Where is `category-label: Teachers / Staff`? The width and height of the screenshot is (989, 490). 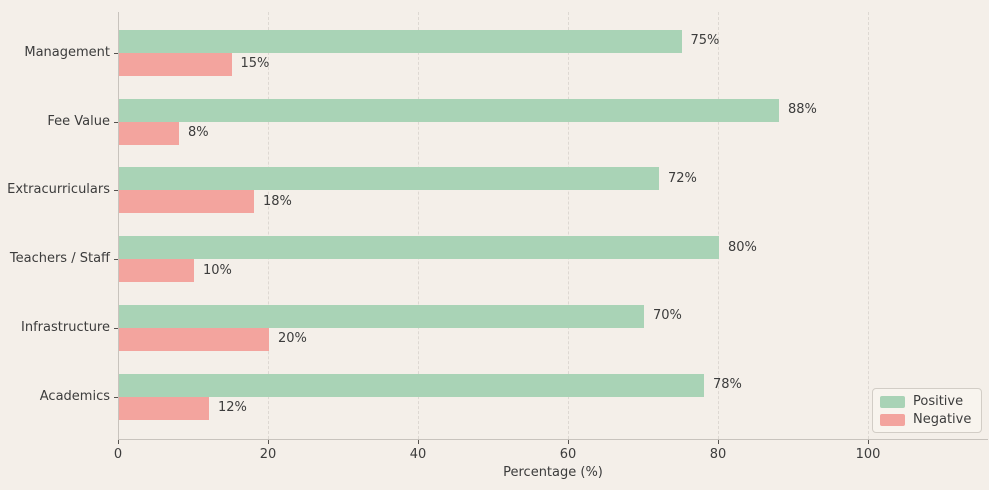 category-label: Teachers / Staff is located at coordinates (59, 259).